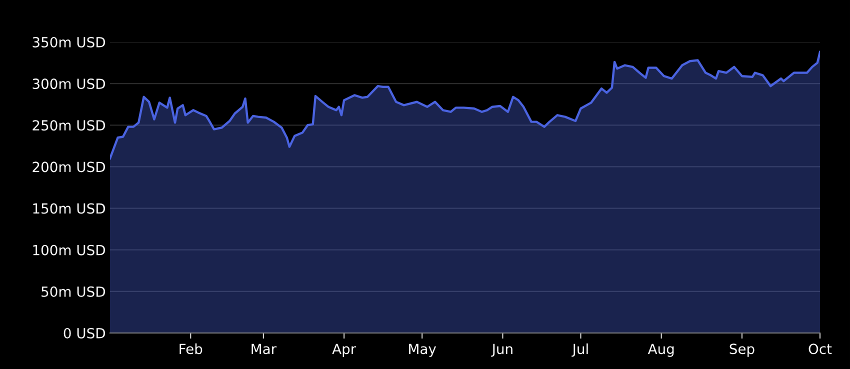 This screenshot has width=850, height=369. What do you see at coordinates (85, 333) in the screenshot?
I see `y-tick-label: 0 USD` at bounding box center [85, 333].